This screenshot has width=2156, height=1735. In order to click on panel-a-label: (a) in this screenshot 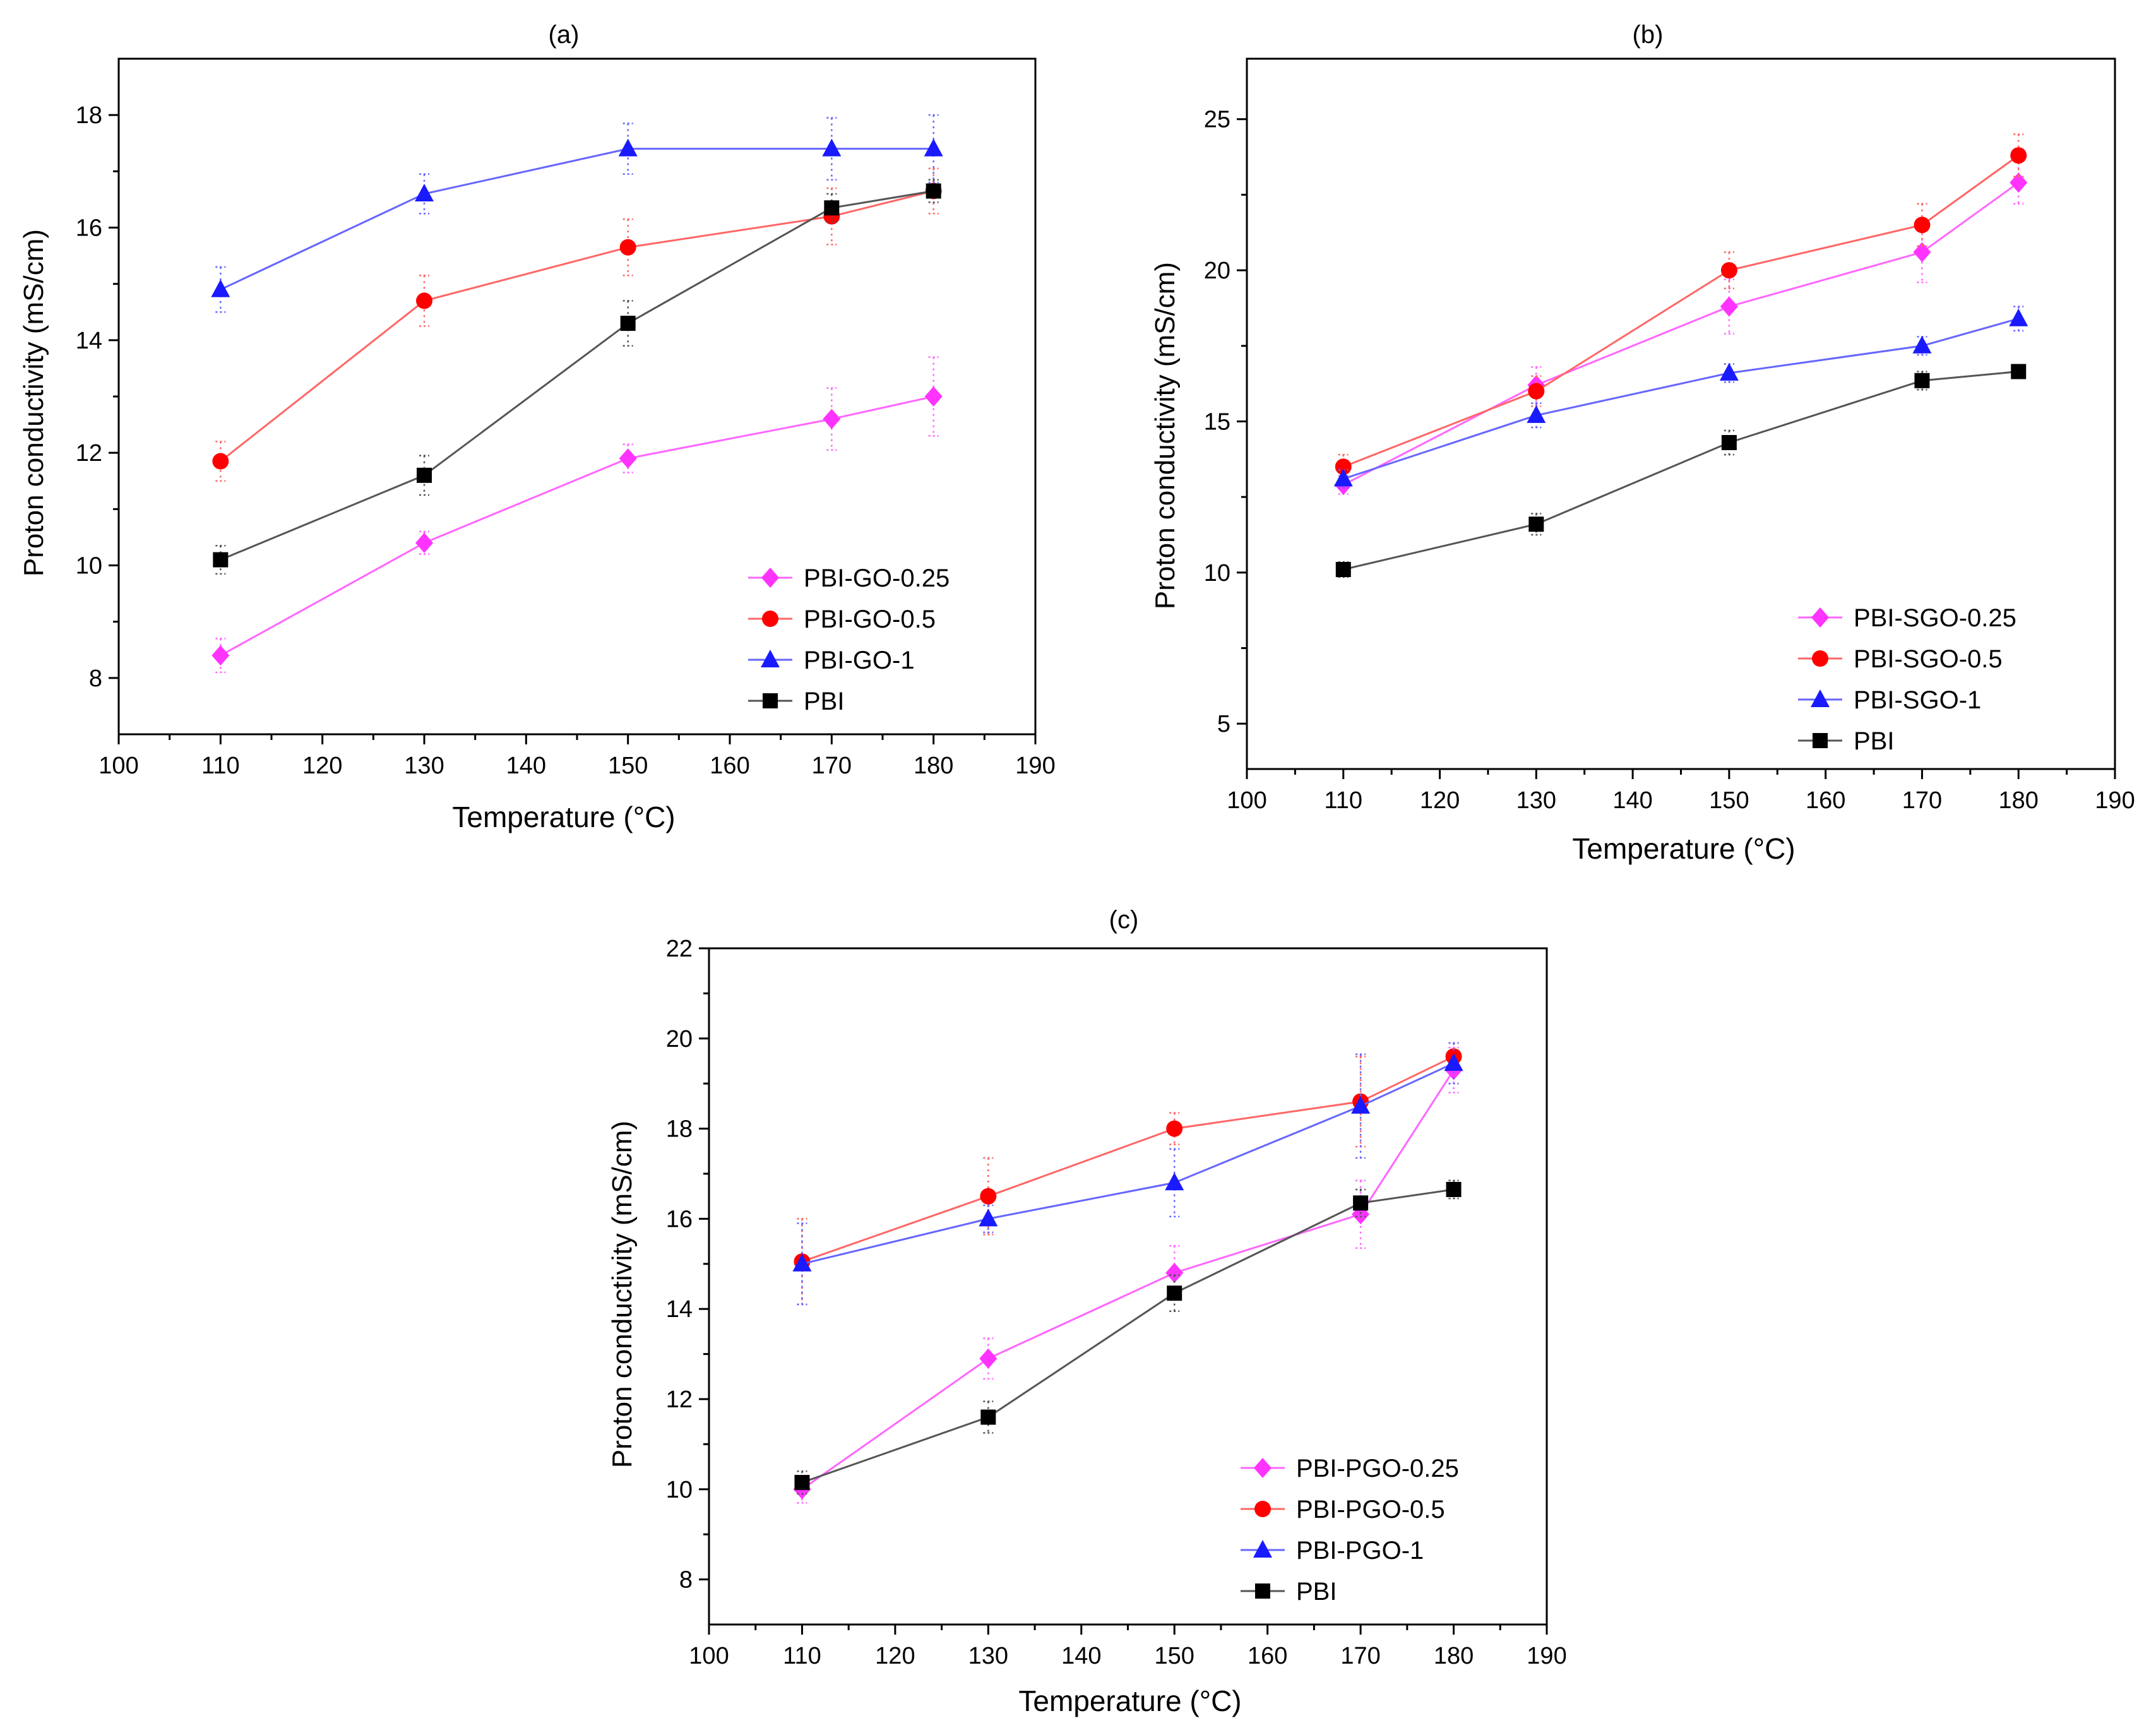, I will do `click(564, 35)`.